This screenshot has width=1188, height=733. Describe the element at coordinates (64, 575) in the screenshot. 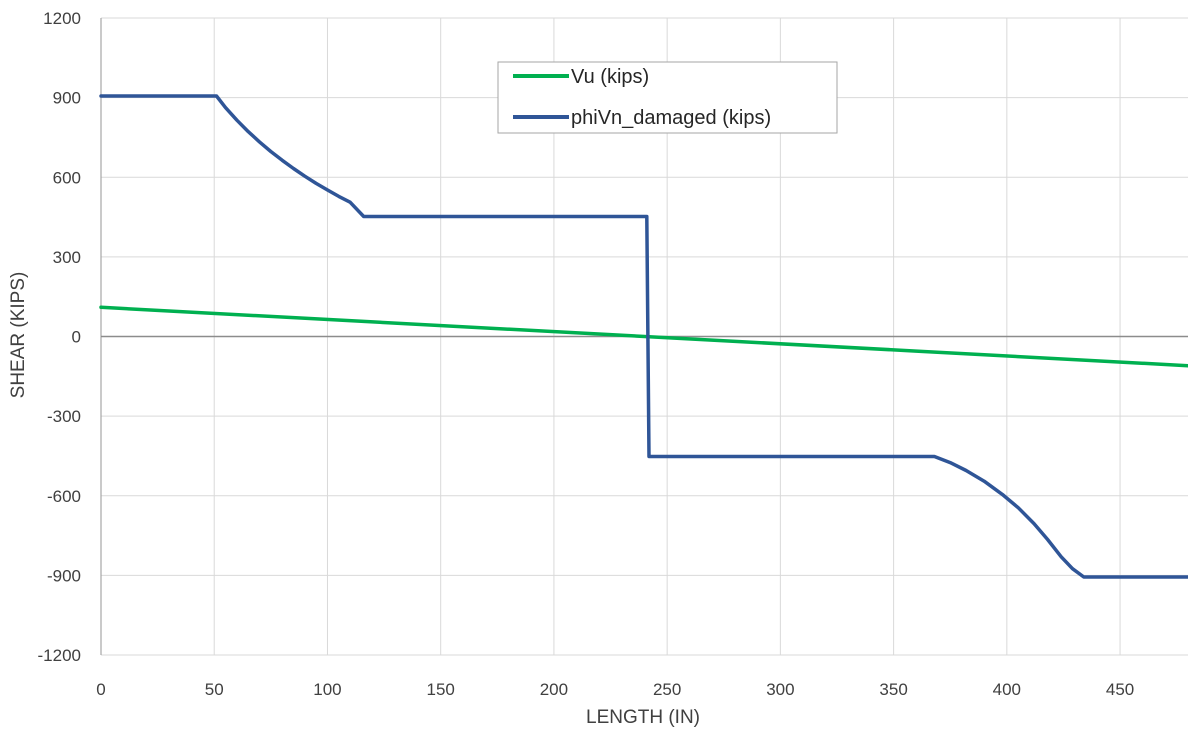

I see `y-tick-label: -900` at that location.